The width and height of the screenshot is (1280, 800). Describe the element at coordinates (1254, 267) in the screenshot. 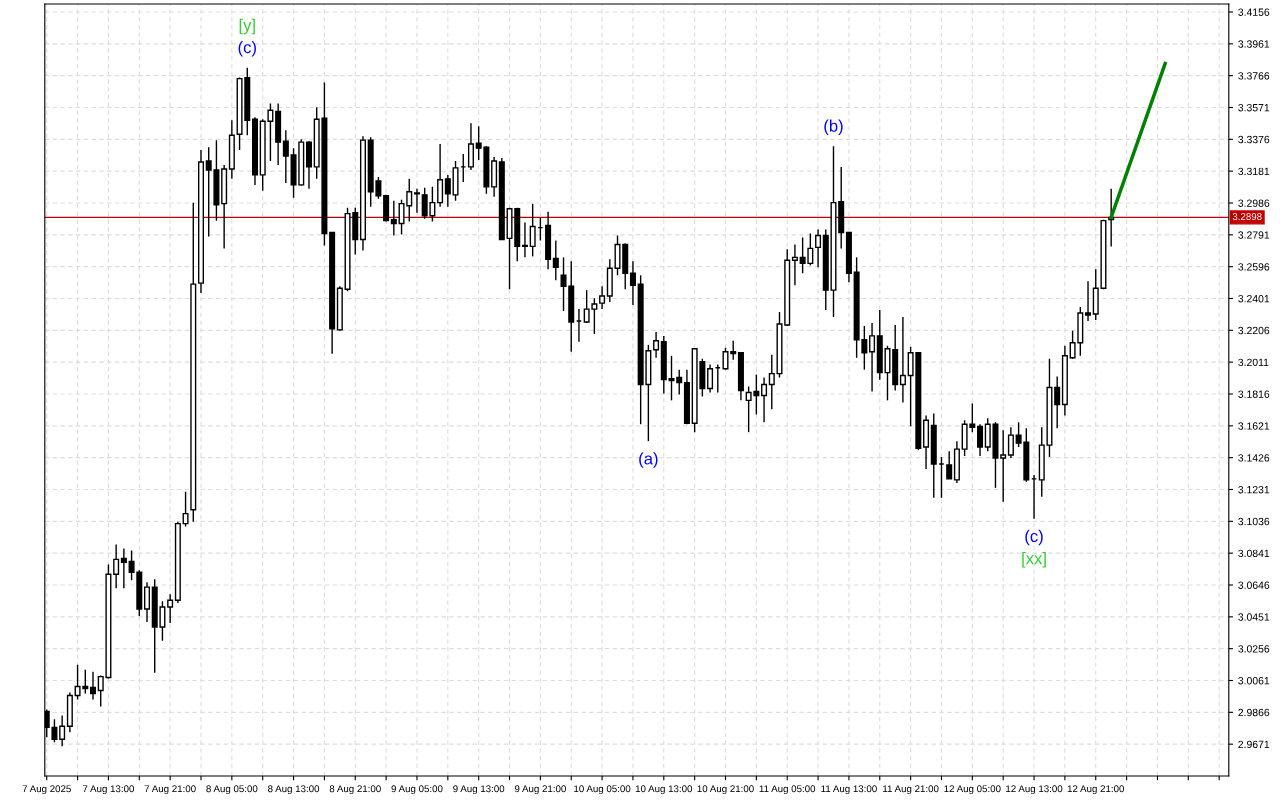

I see `y-tick-label: 3.2596` at that location.